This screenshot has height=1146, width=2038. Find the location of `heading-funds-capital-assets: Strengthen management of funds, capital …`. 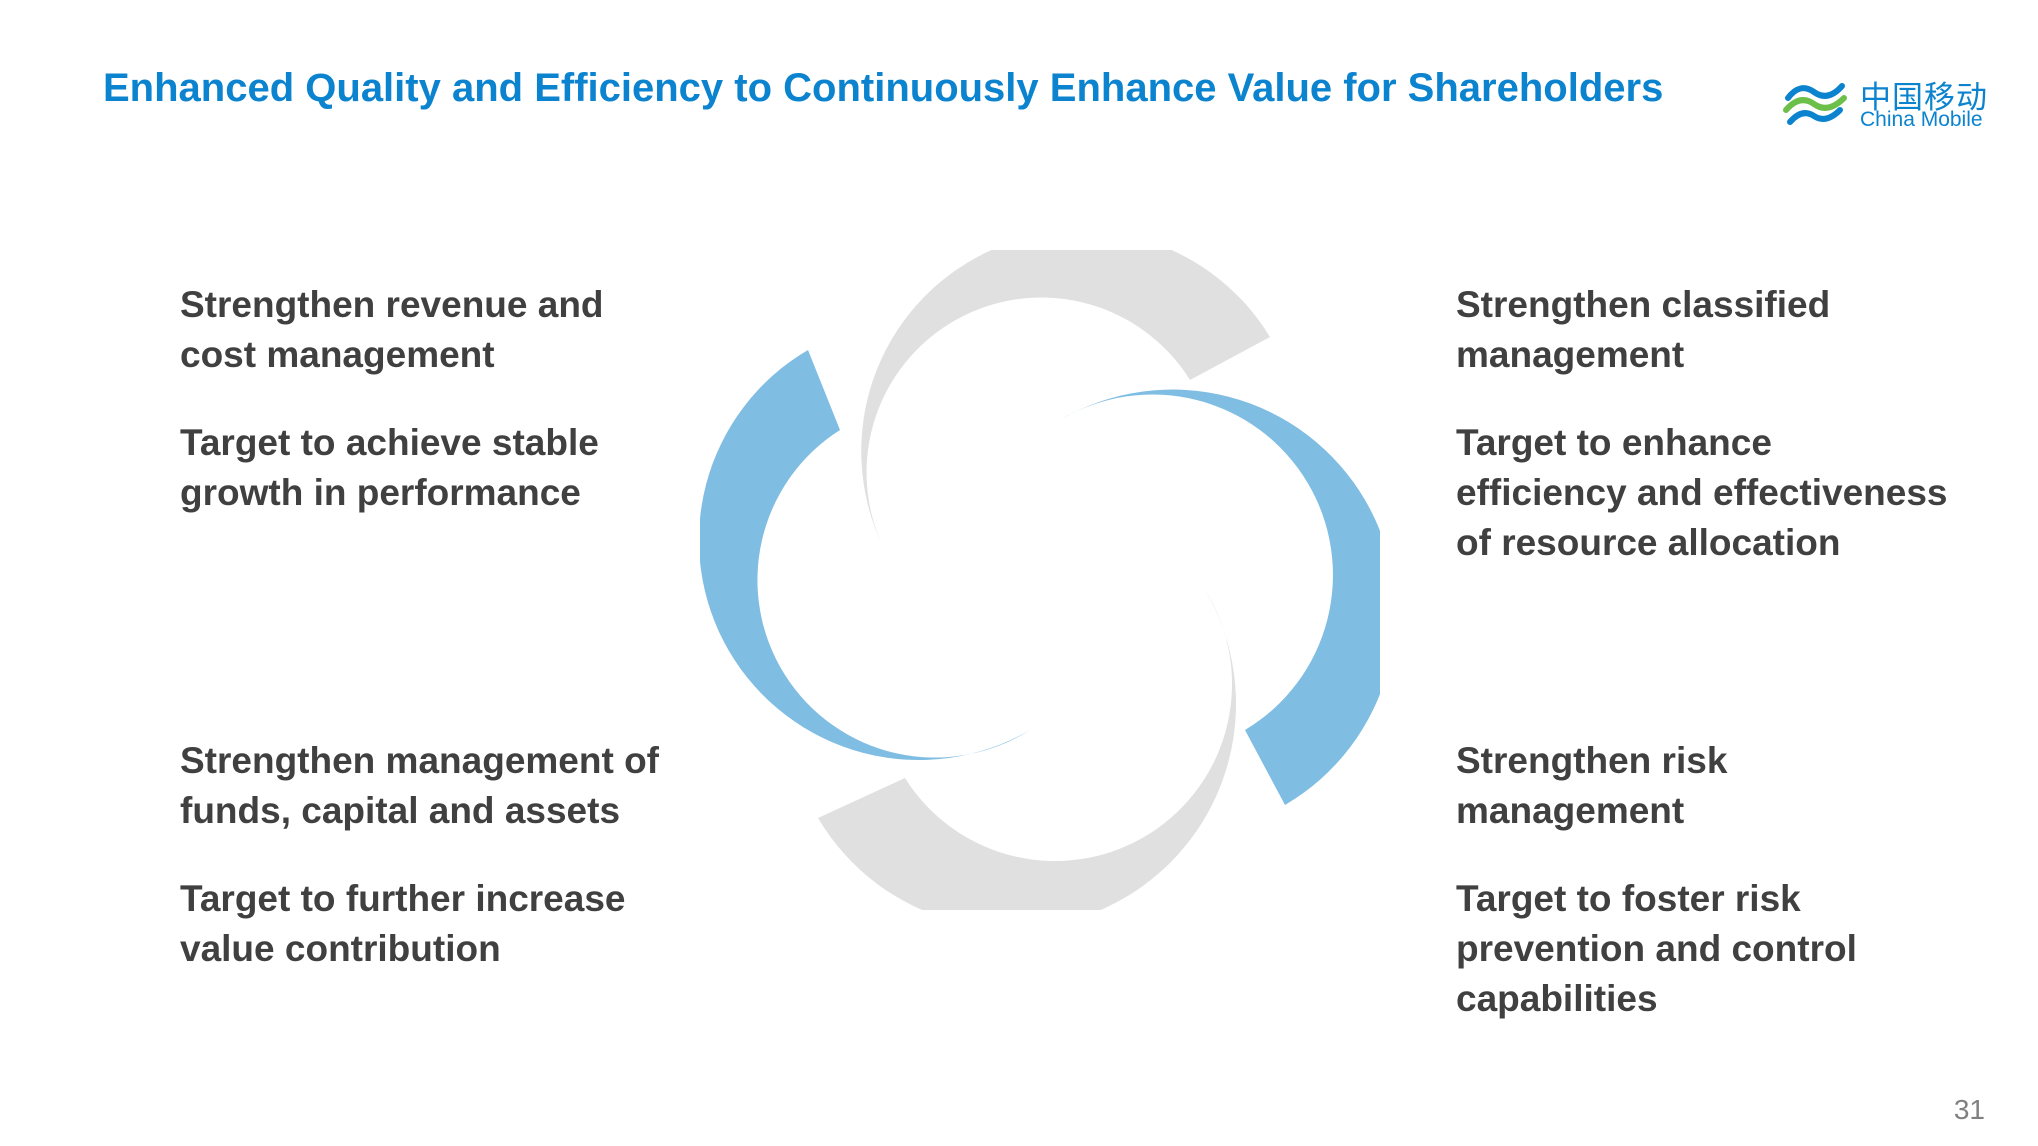

heading-funds-capital-assets: Strengthen management of funds, capital … is located at coordinates (419, 785).